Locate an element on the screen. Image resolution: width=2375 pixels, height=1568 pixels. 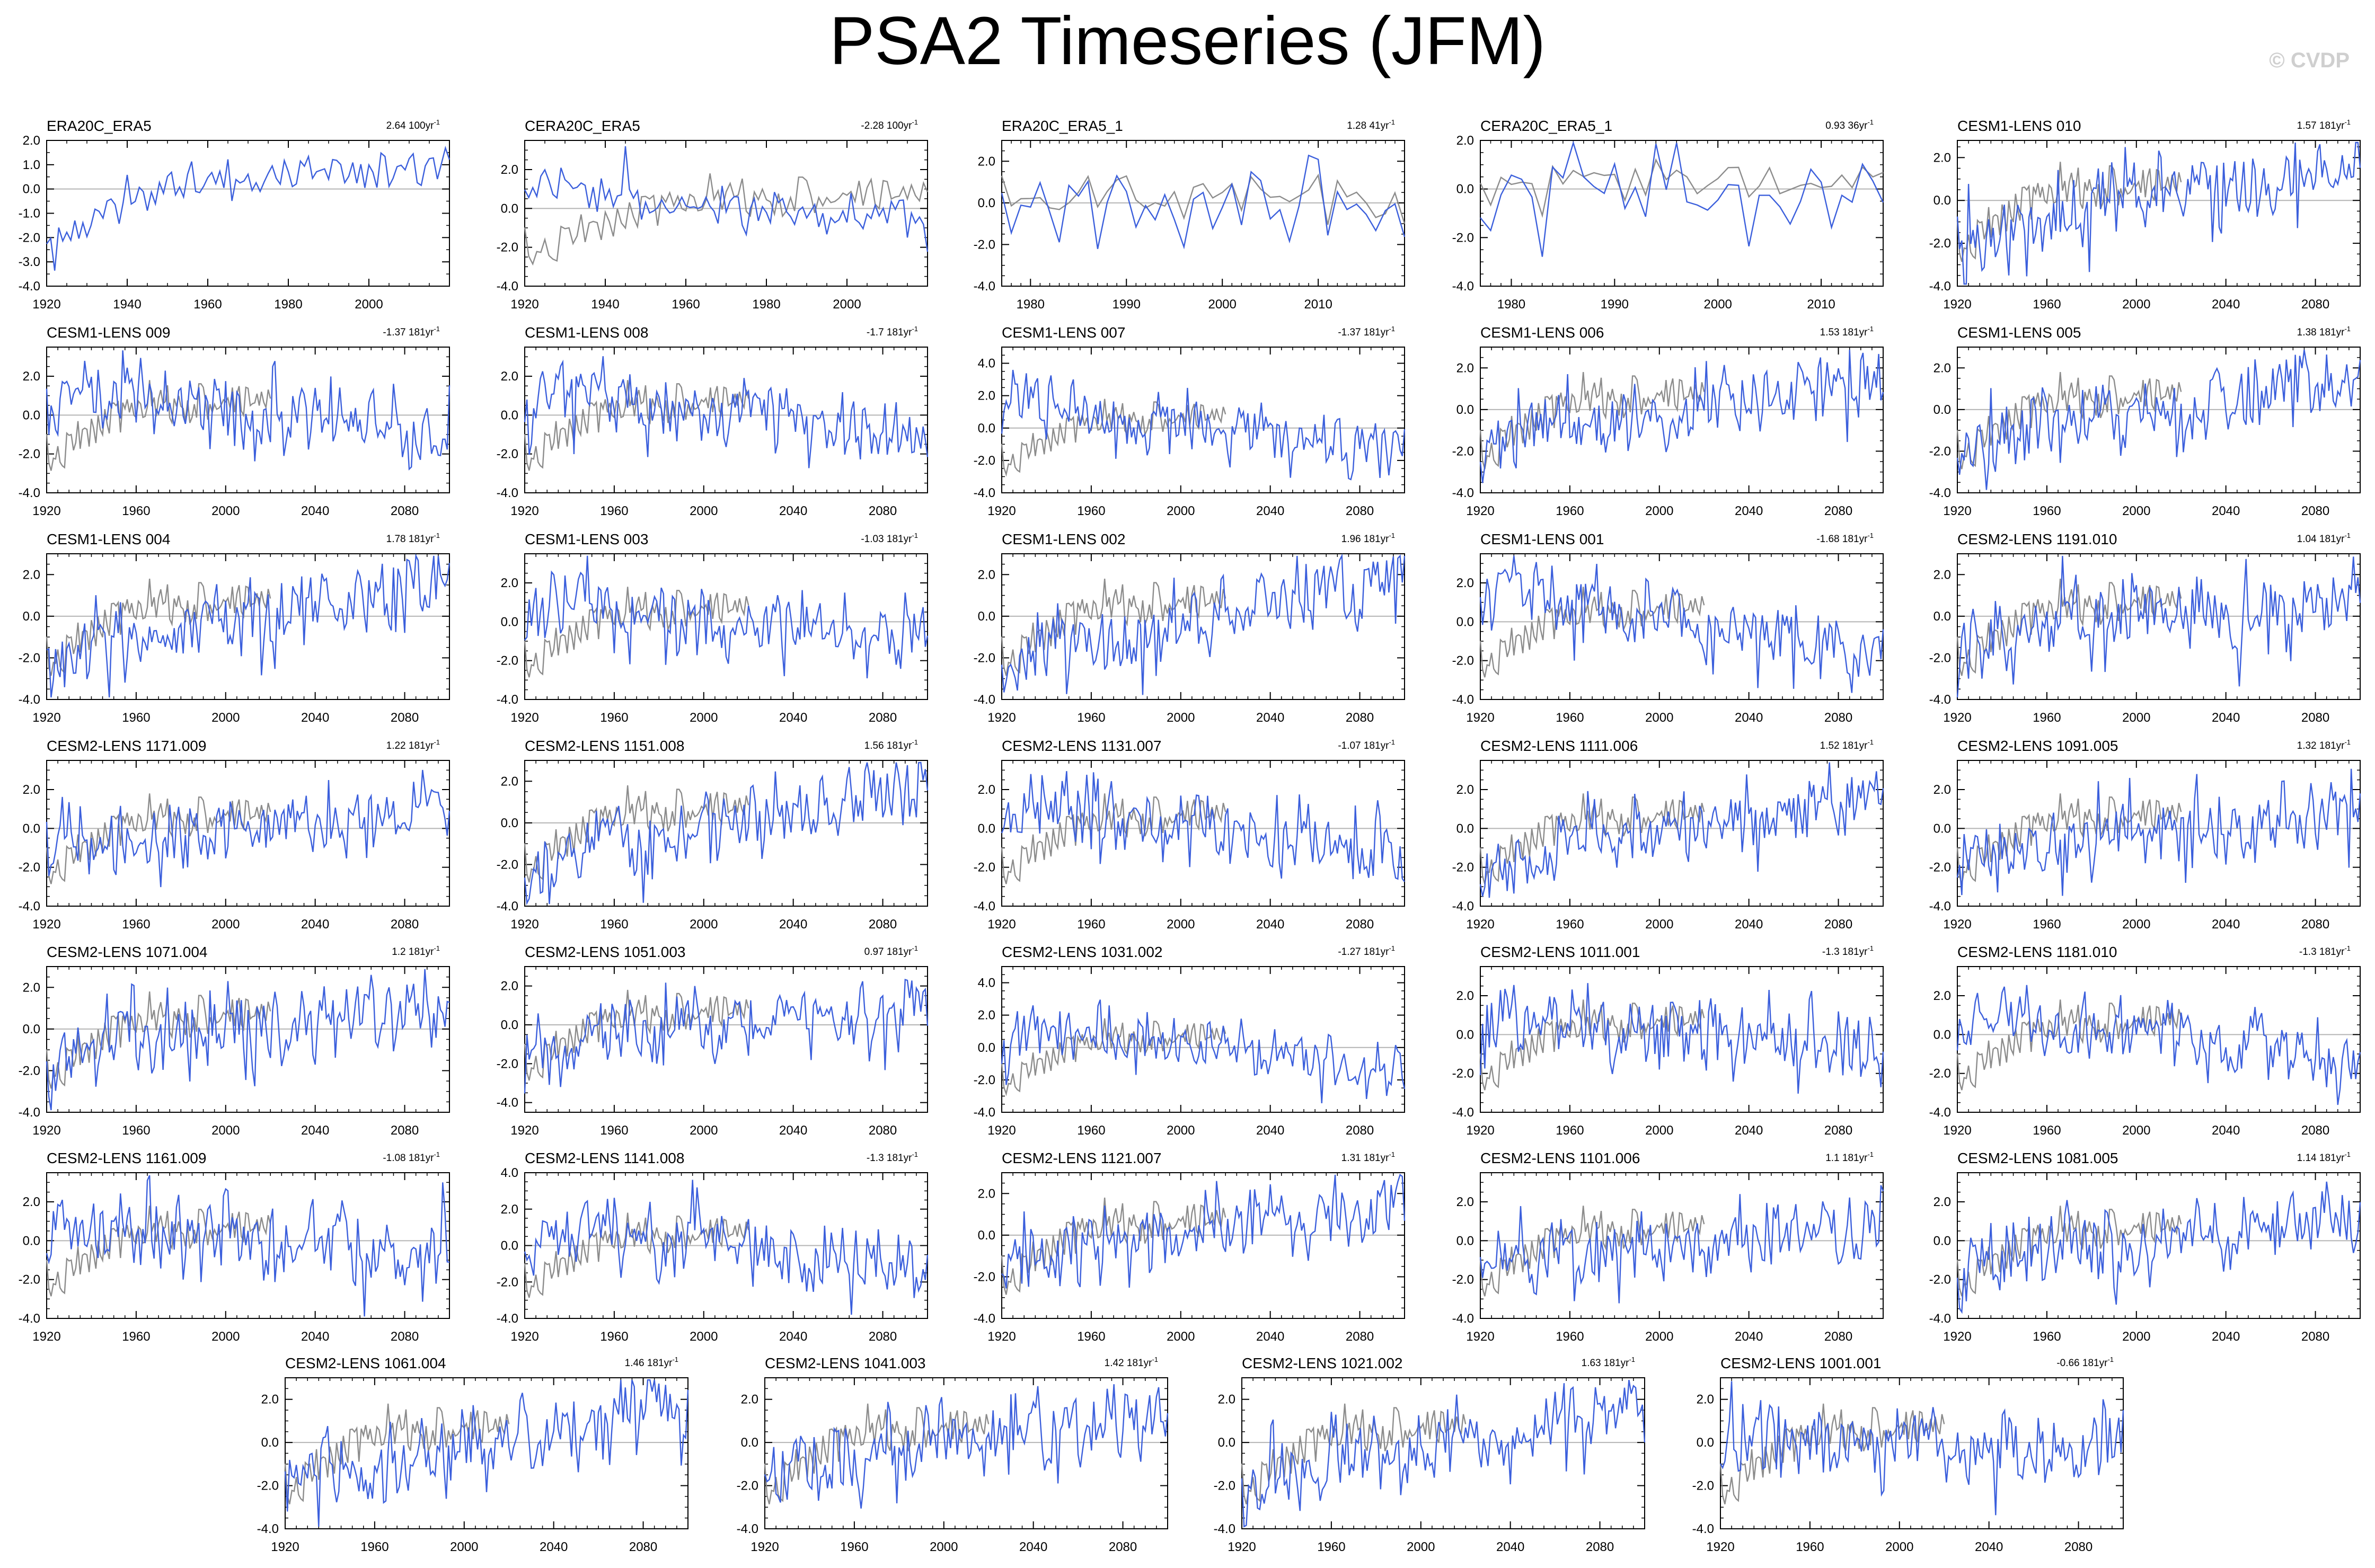
panel-title: CESM1-LENS 004 is located at coordinates (109, 539).